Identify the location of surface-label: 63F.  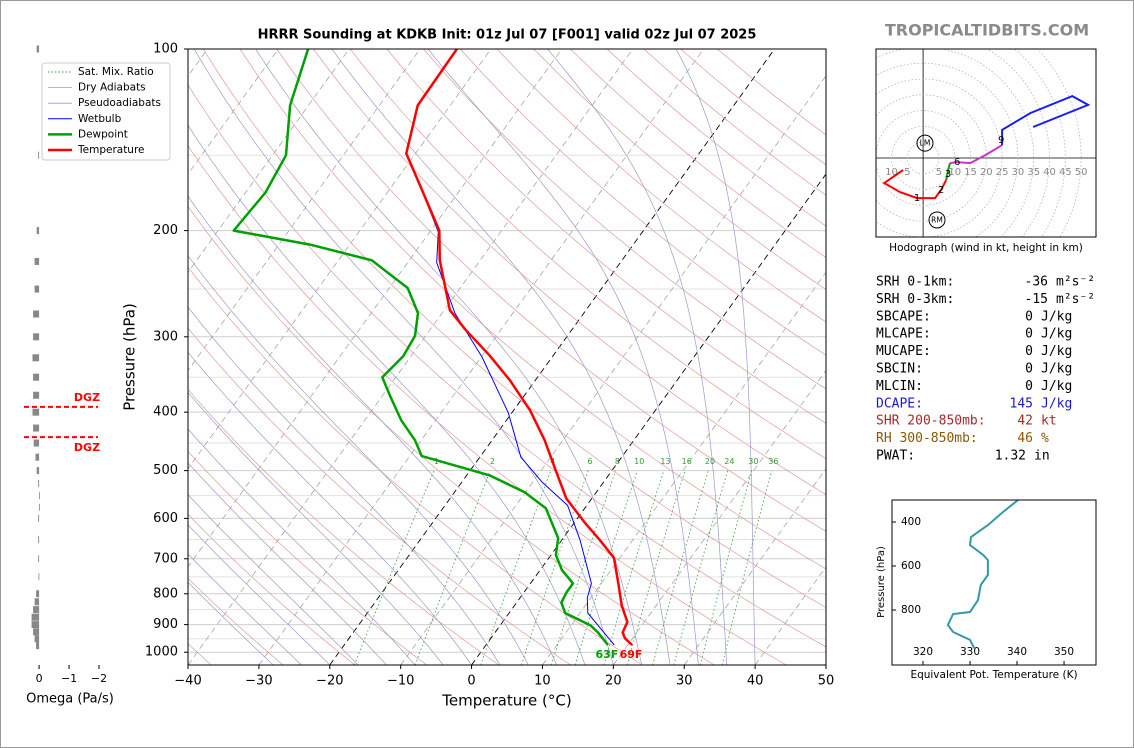
(606, 654).